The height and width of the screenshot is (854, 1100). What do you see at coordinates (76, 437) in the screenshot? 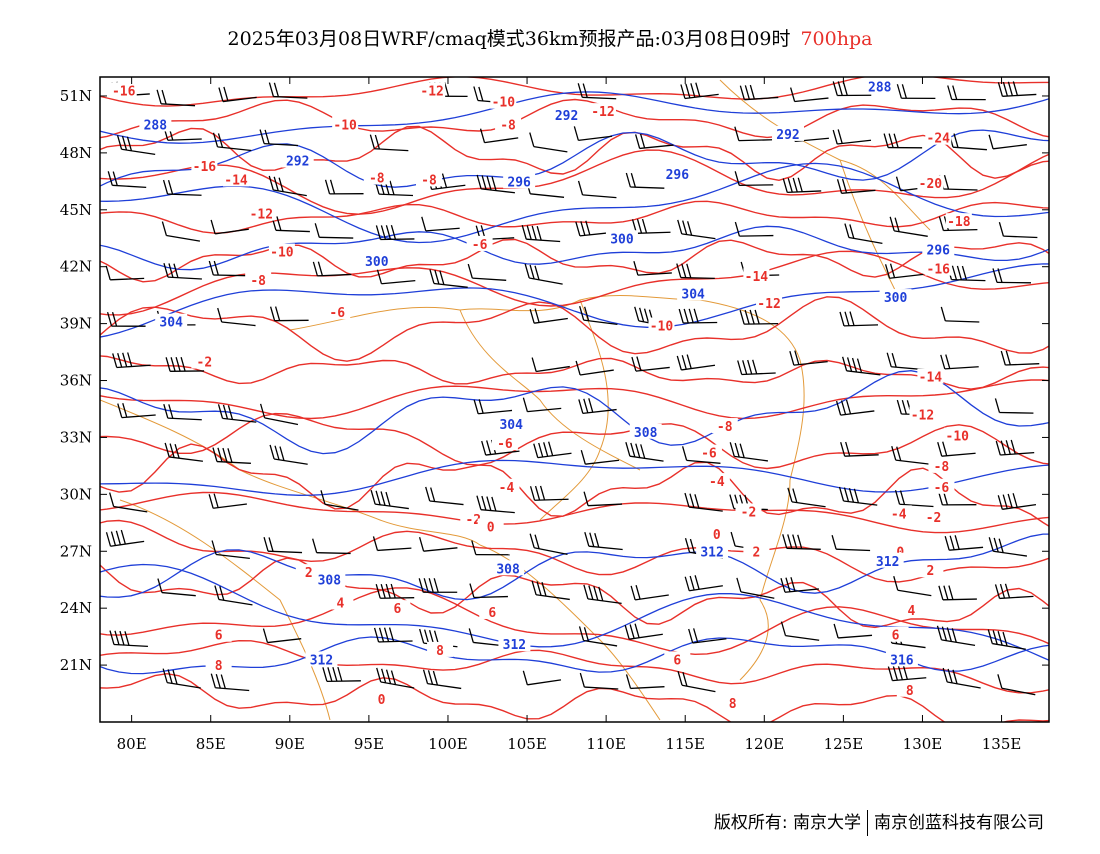
I see `y-tick-label: 33N` at bounding box center [76, 437].